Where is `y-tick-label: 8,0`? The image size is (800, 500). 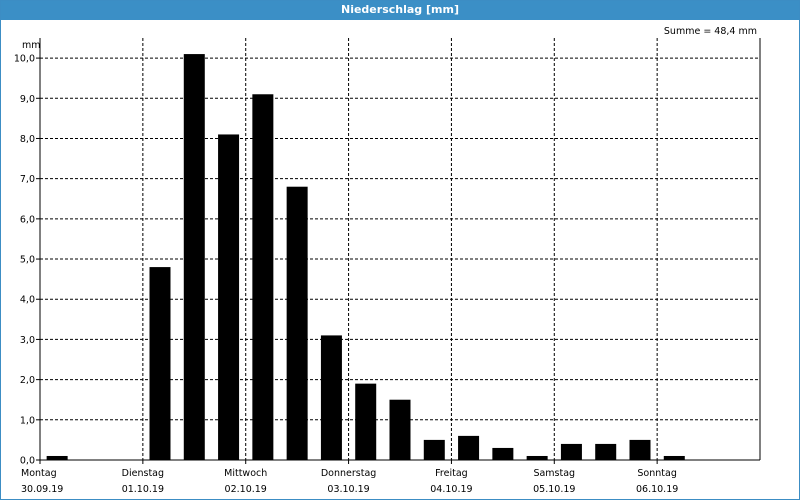
y-tick-label: 8,0 is located at coordinates (27, 139).